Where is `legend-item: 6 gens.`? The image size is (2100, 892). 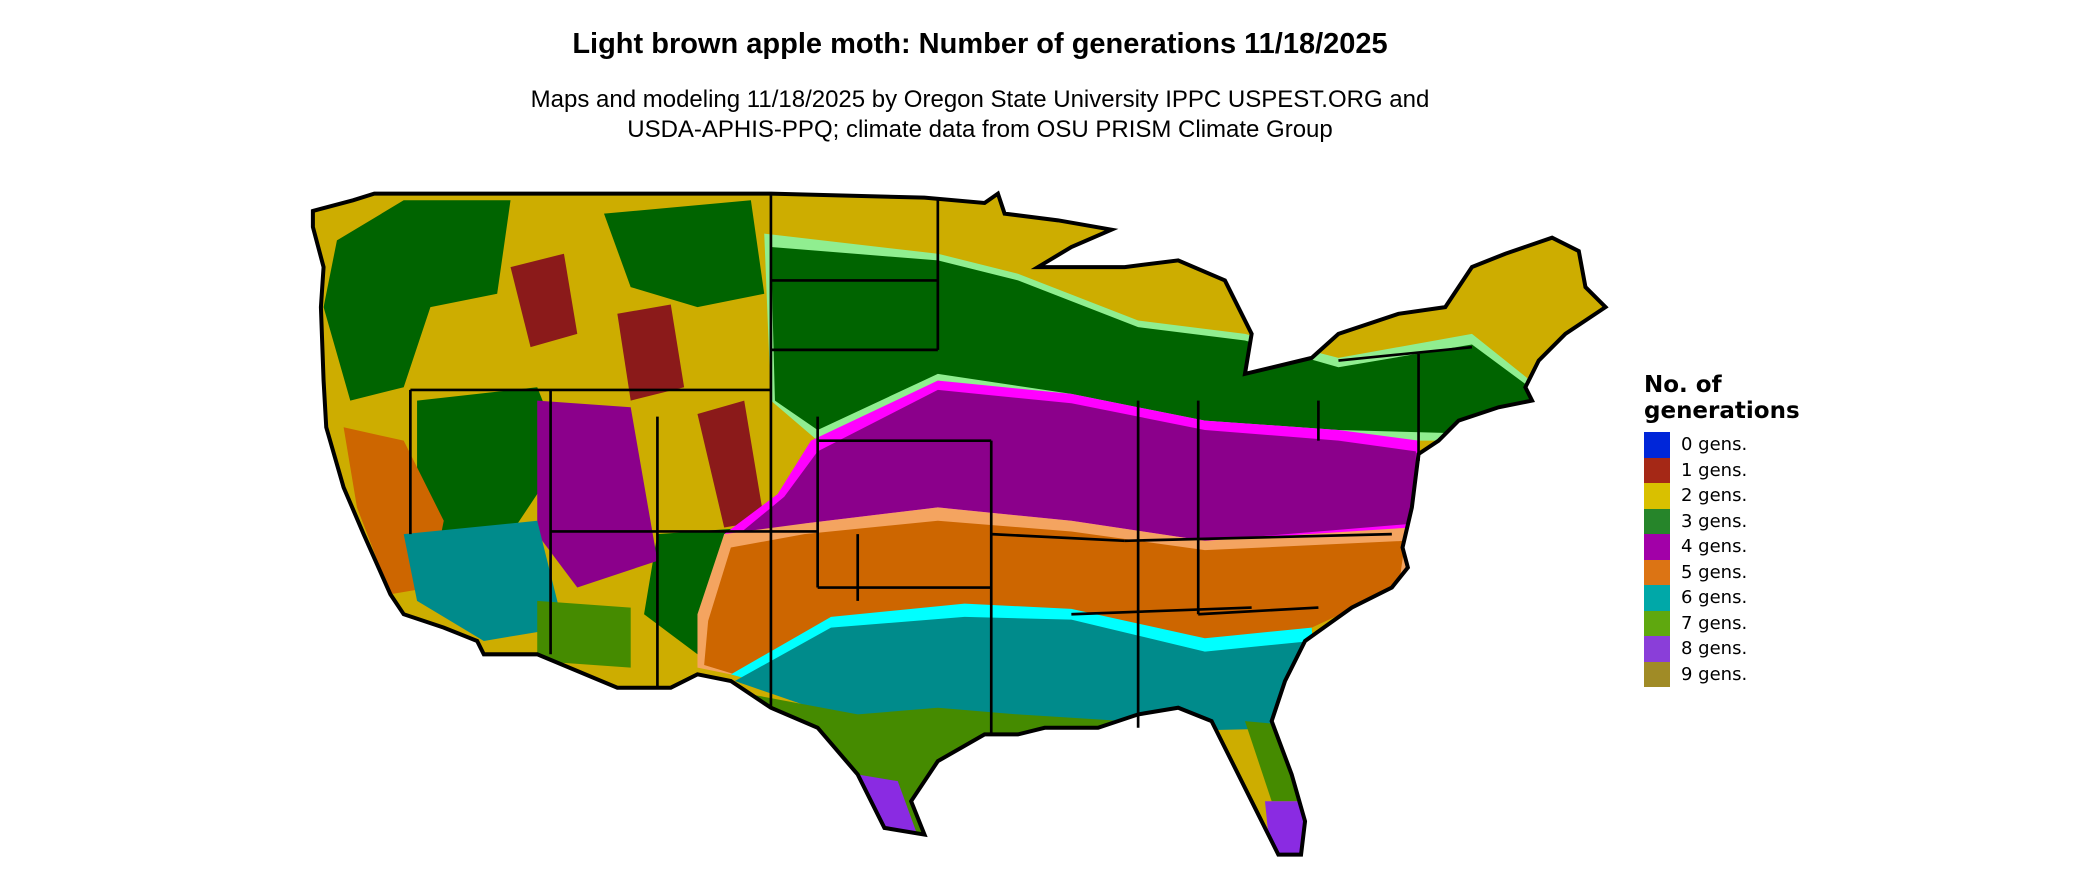
legend-item: 6 gens. is located at coordinates (1722, 598).